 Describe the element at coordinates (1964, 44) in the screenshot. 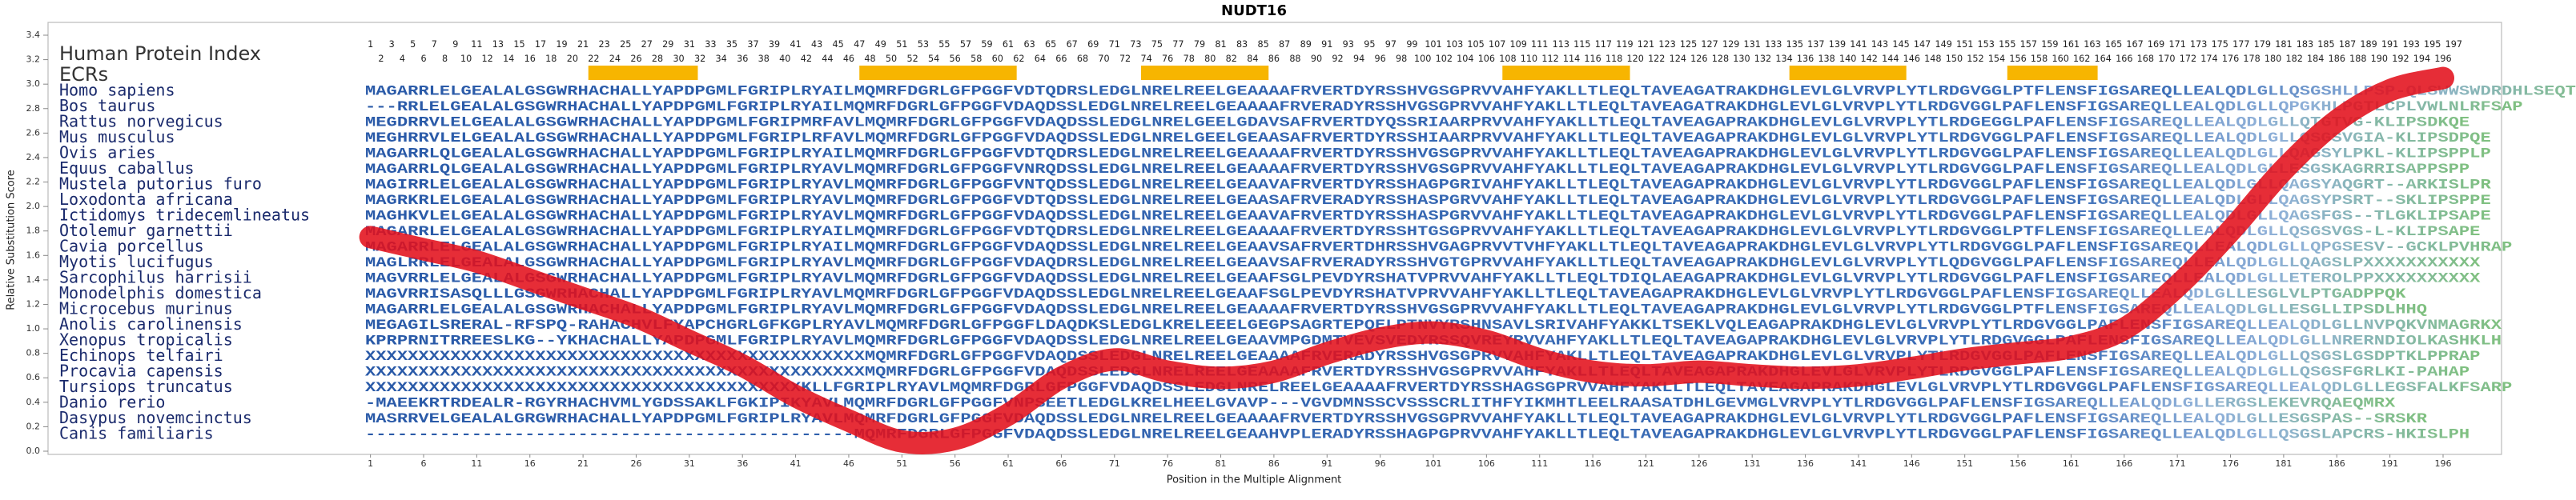

I see `index-number: 151` at that location.